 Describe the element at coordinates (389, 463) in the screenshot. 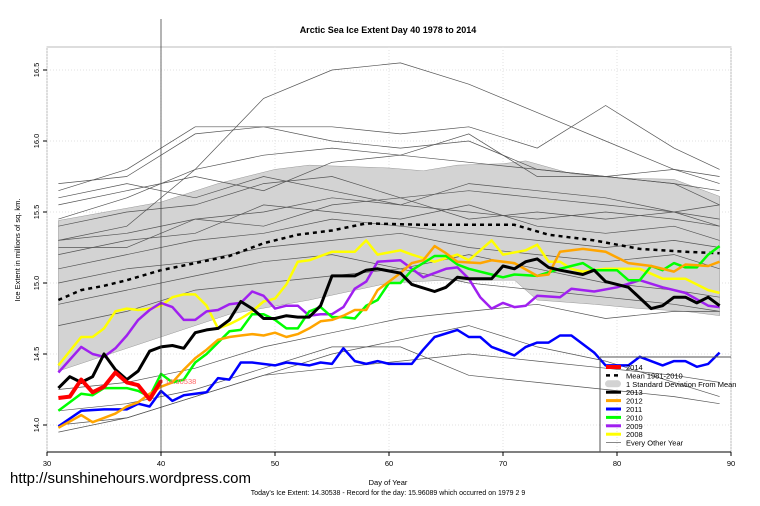

I see `x-tick-label: 60` at that location.